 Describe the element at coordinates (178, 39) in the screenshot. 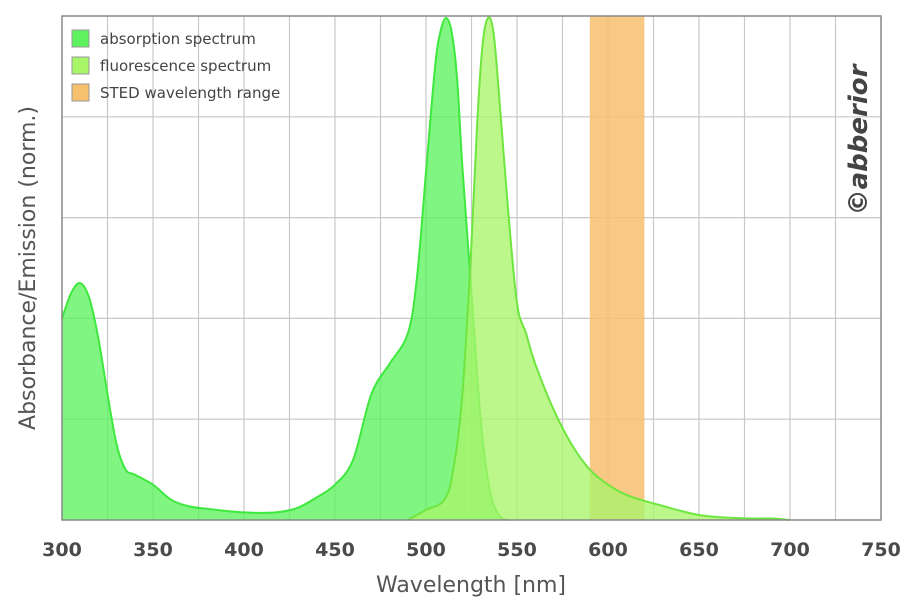

I see `legend-label: absorption spectrum` at that location.